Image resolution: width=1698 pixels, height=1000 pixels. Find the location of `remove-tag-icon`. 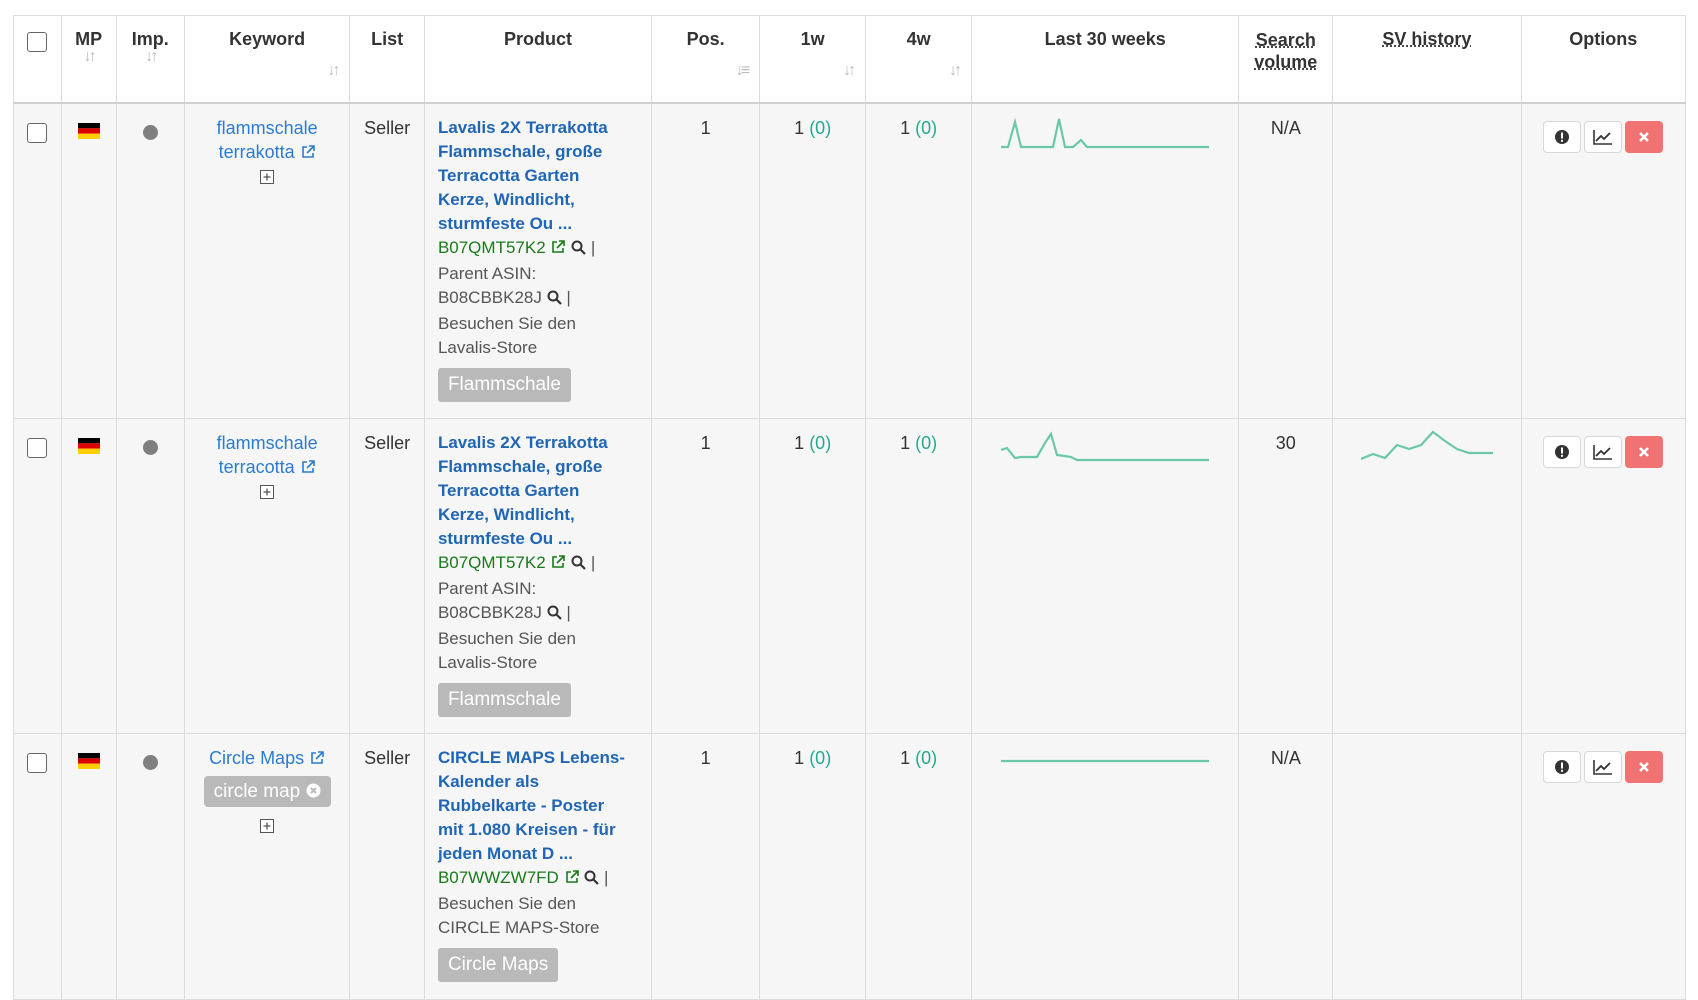

remove-tag-icon is located at coordinates (313, 790).